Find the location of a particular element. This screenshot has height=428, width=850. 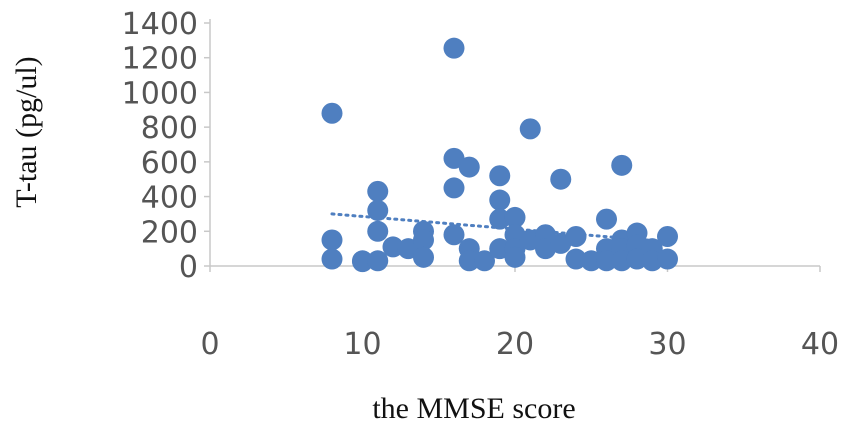

y-tick-label: 800 is located at coordinates (169, 128).